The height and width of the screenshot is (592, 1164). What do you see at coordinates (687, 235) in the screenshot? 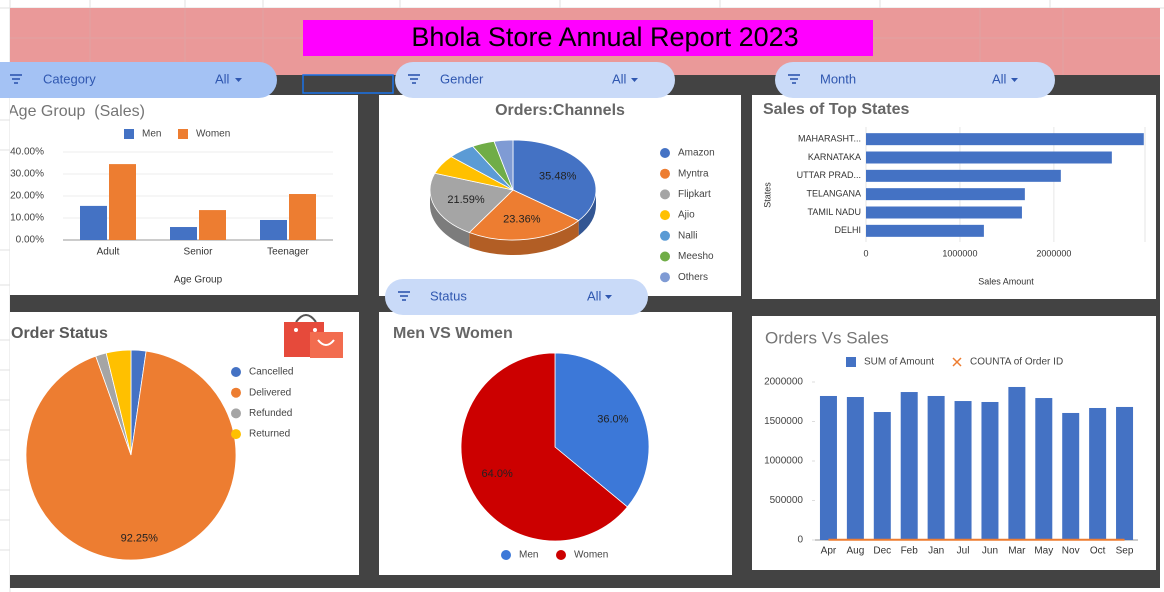
I see `legend-label: Nalli` at bounding box center [687, 235].